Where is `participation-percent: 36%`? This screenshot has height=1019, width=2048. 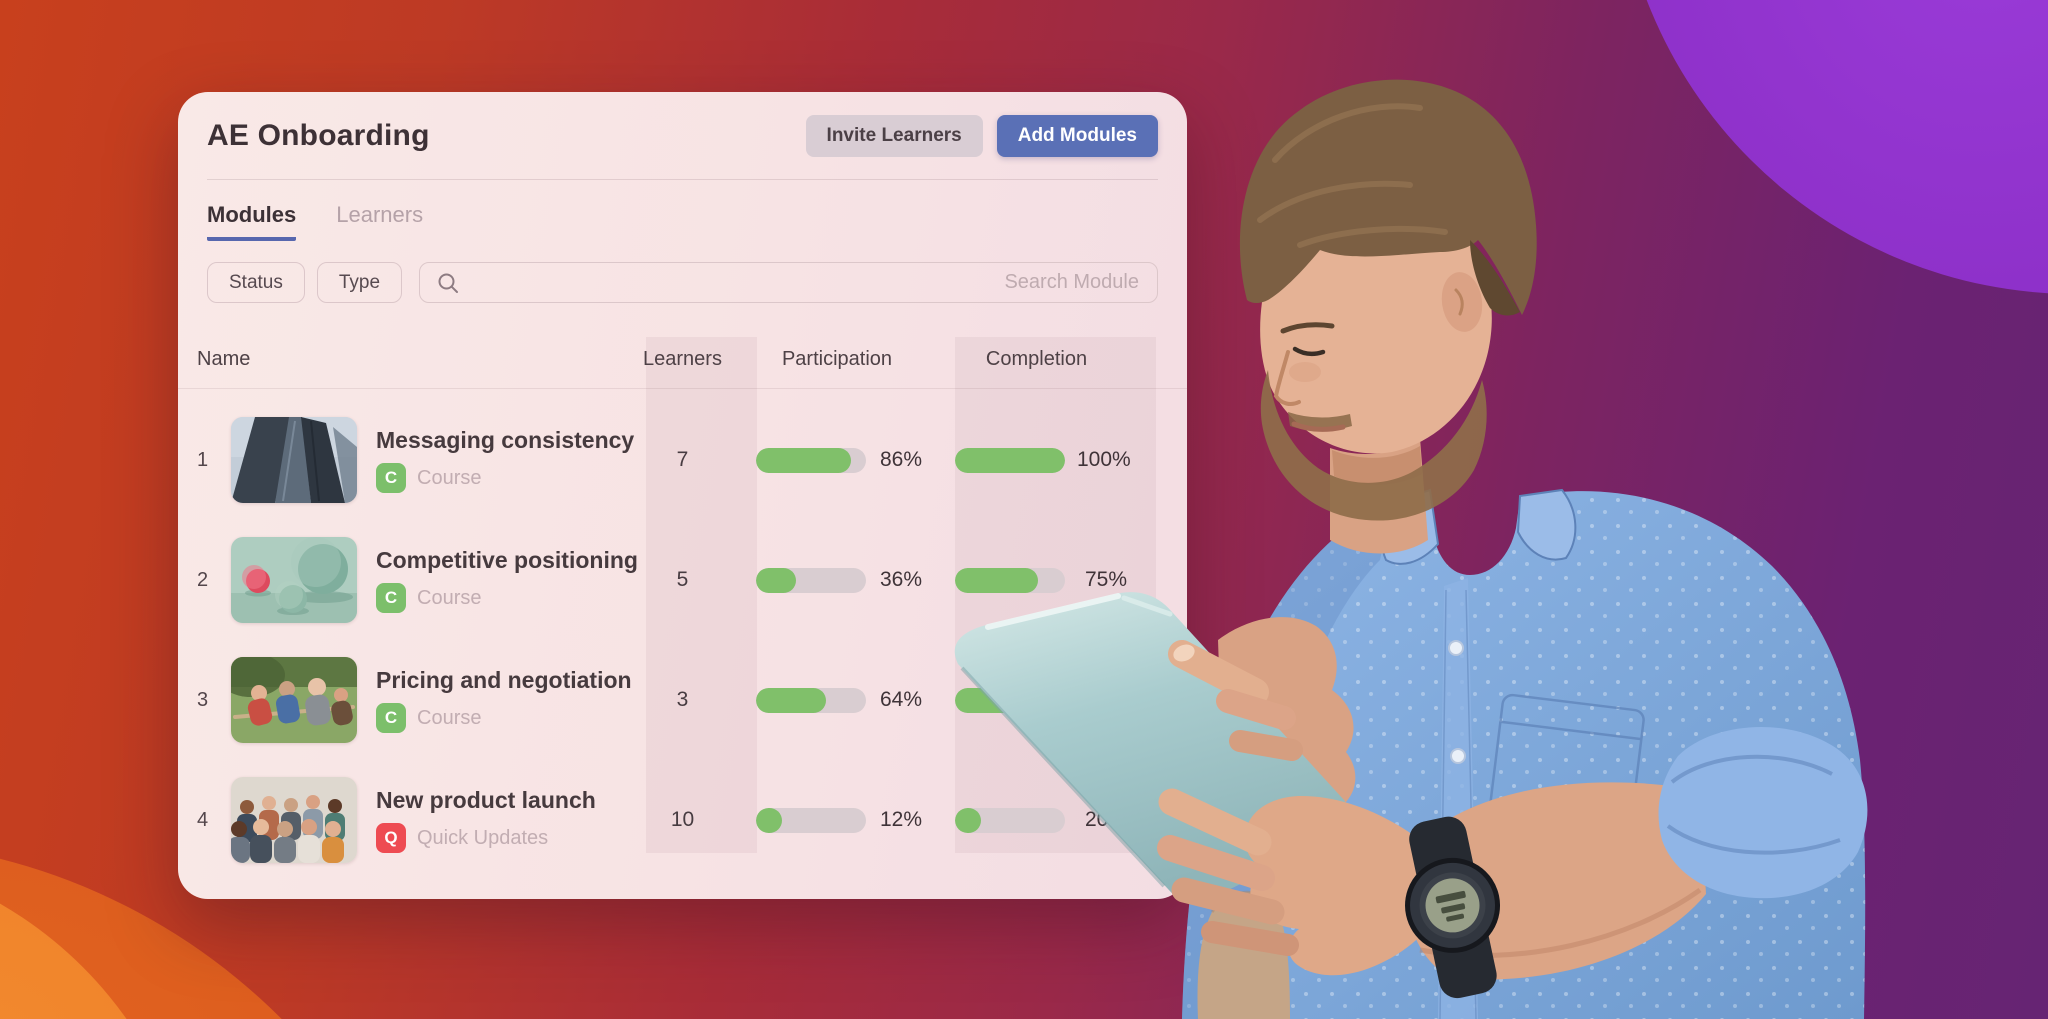
participation-percent: 36% is located at coordinates (900, 579).